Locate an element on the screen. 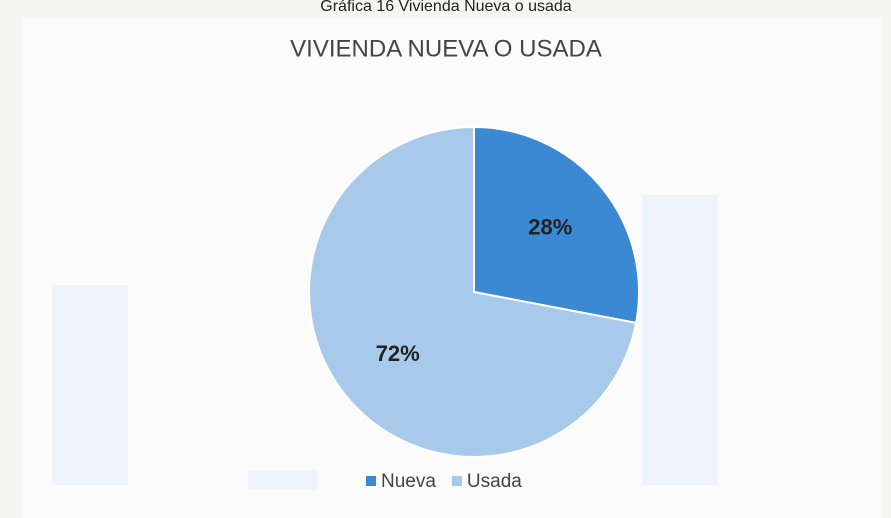 The image size is (891, 518). legend-label: Usada is located at coordinates (494, 481).